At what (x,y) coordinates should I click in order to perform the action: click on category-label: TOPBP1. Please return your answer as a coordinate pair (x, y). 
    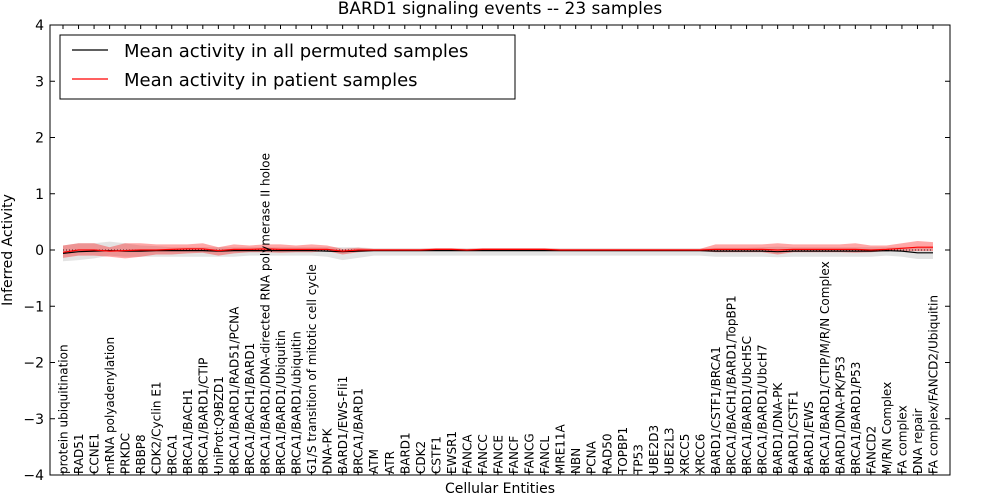
    Looking at the image, I should click on (623, 451).